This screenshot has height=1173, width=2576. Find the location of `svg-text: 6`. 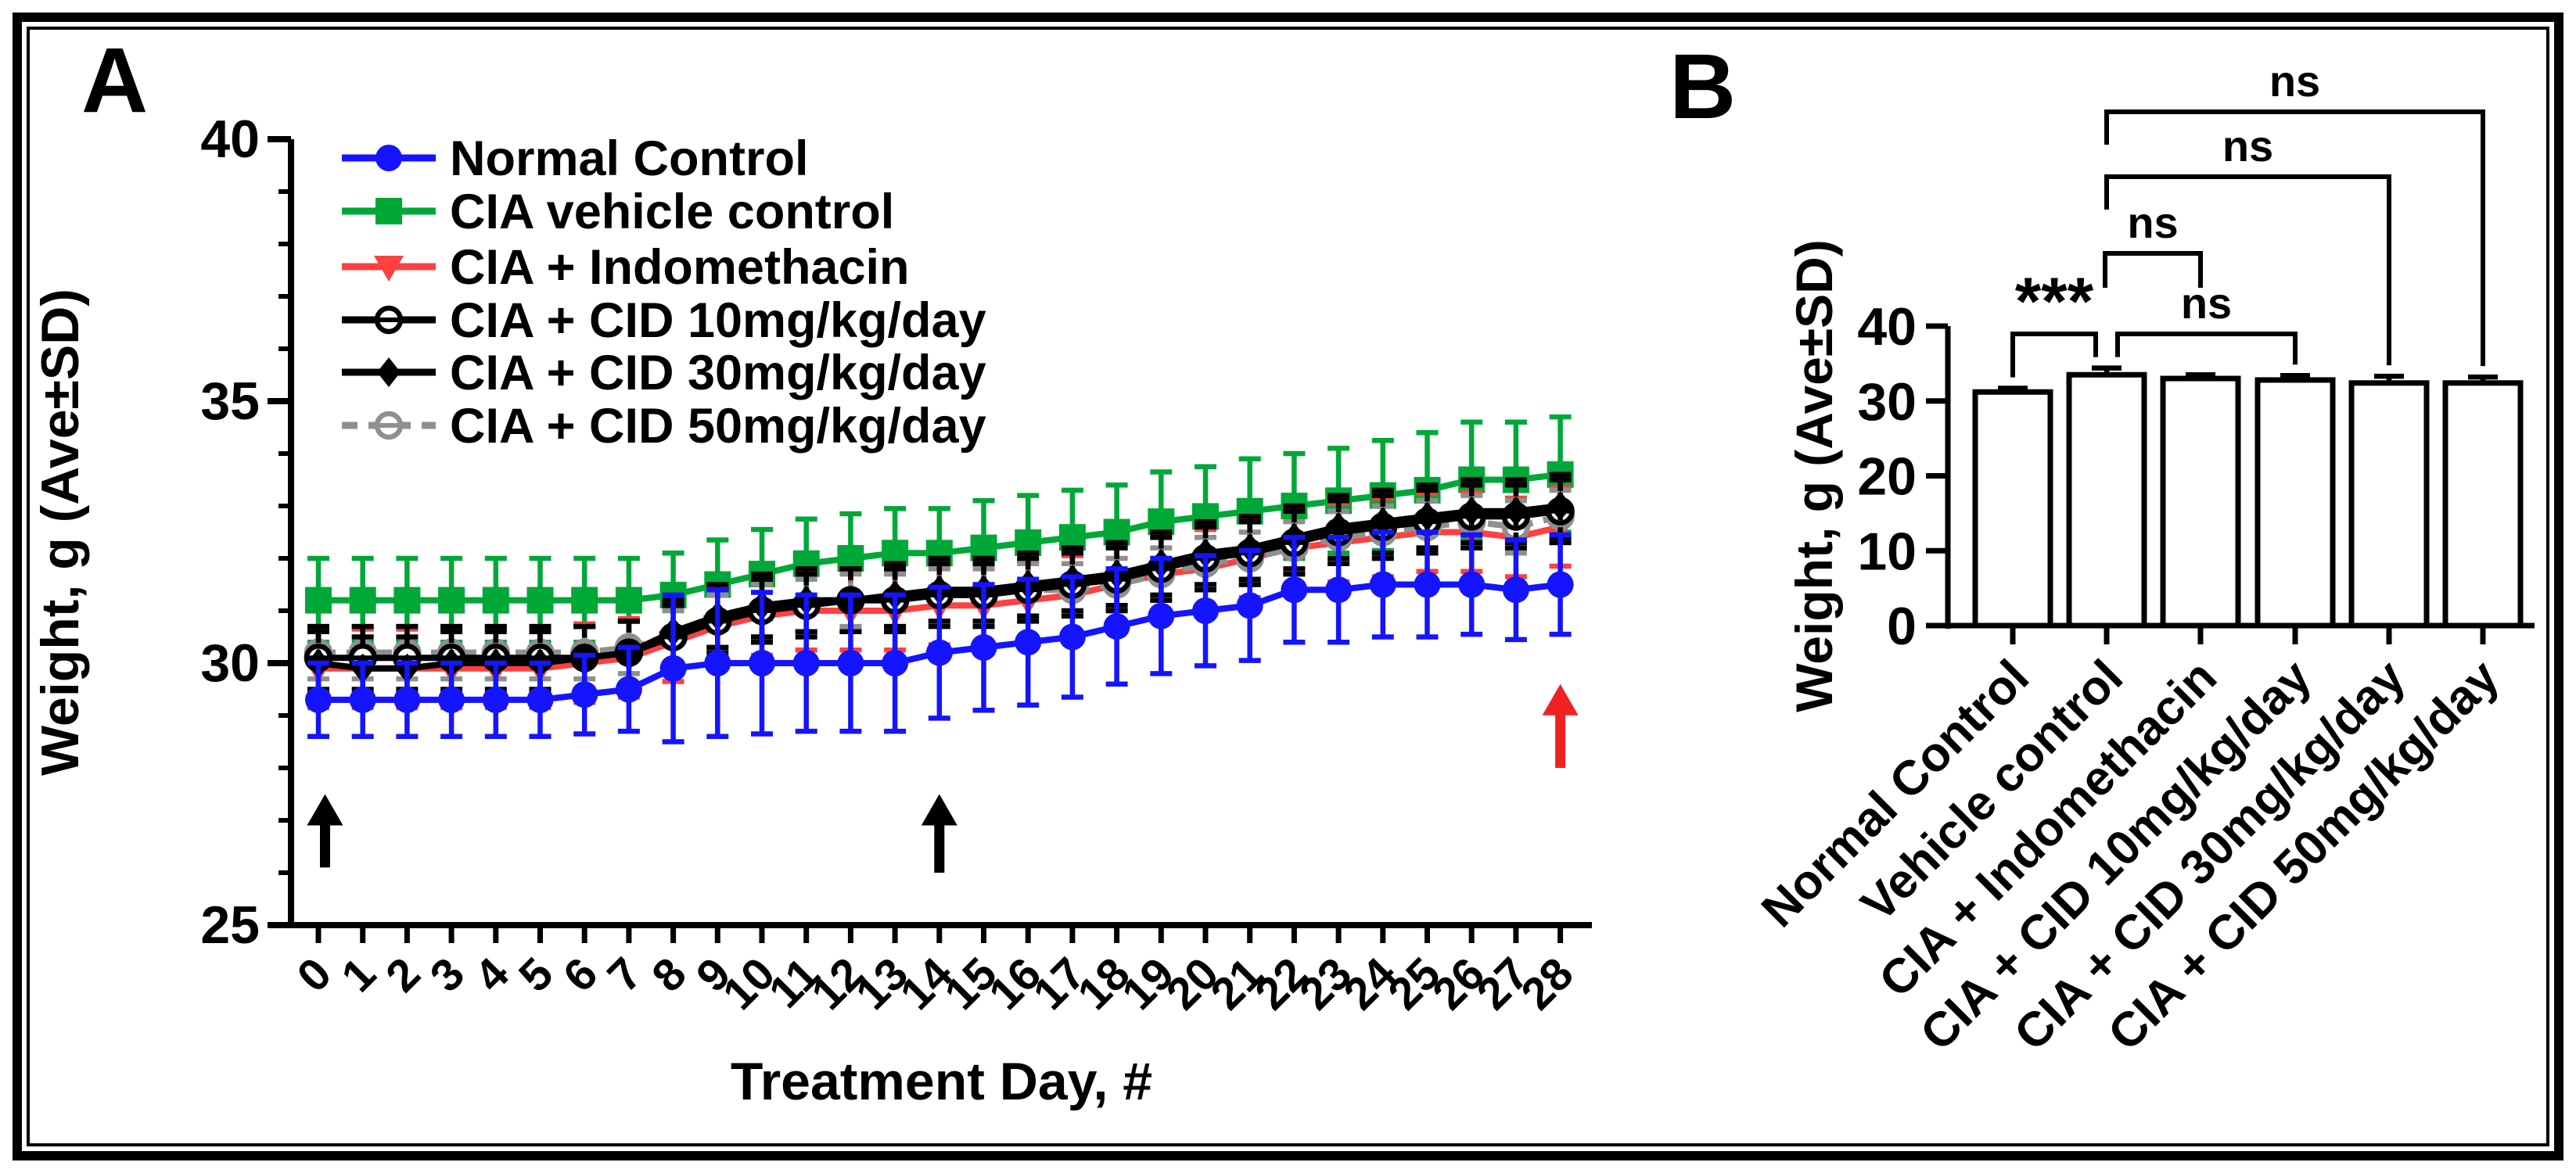

svg-text: 6 is located at coordinates (581, 975).